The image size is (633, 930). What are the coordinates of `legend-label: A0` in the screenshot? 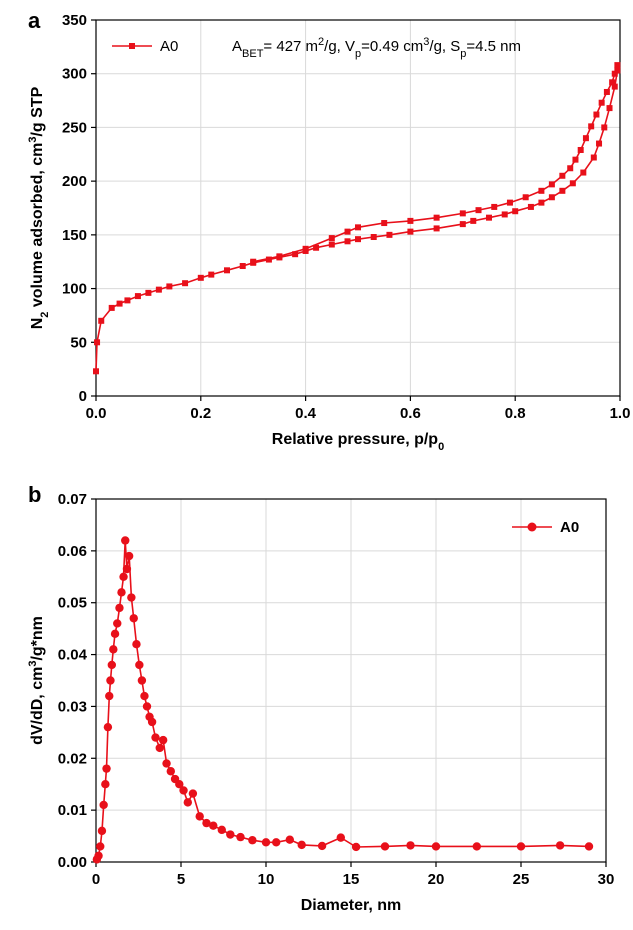 It's located at (169, 46).